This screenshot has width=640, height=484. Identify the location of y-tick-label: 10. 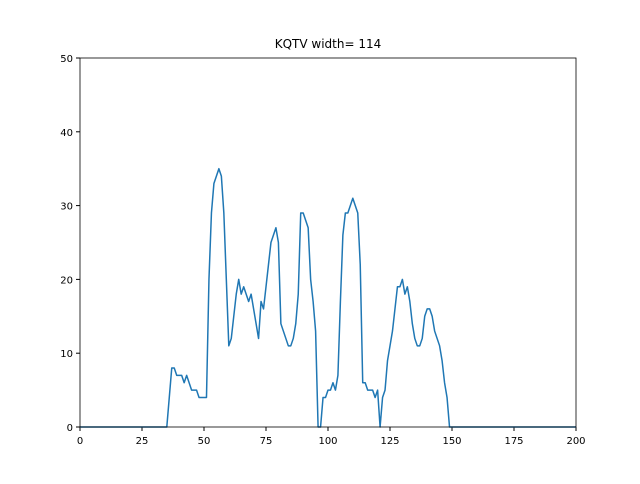
(66, 354).